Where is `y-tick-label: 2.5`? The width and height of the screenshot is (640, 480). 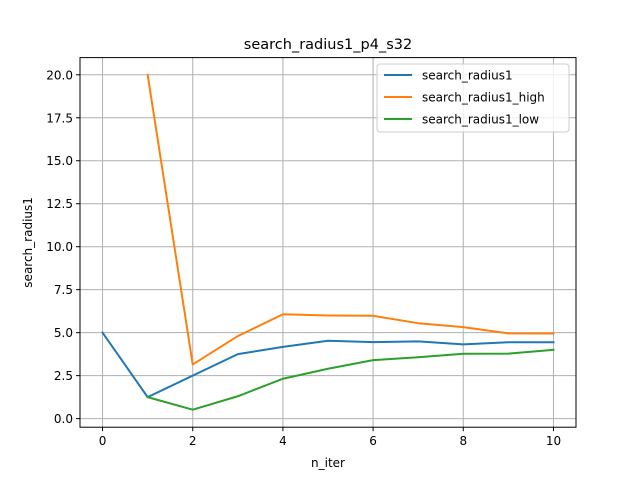
y-tick-label: 2.5 is located at coordinates (63, 376).